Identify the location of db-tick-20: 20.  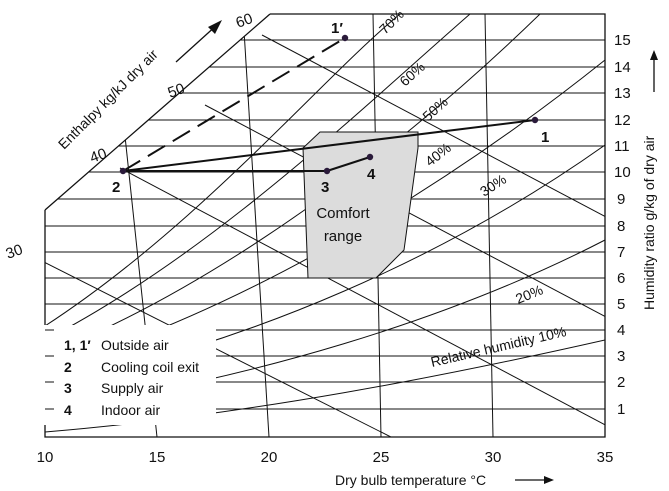
(269, 457).